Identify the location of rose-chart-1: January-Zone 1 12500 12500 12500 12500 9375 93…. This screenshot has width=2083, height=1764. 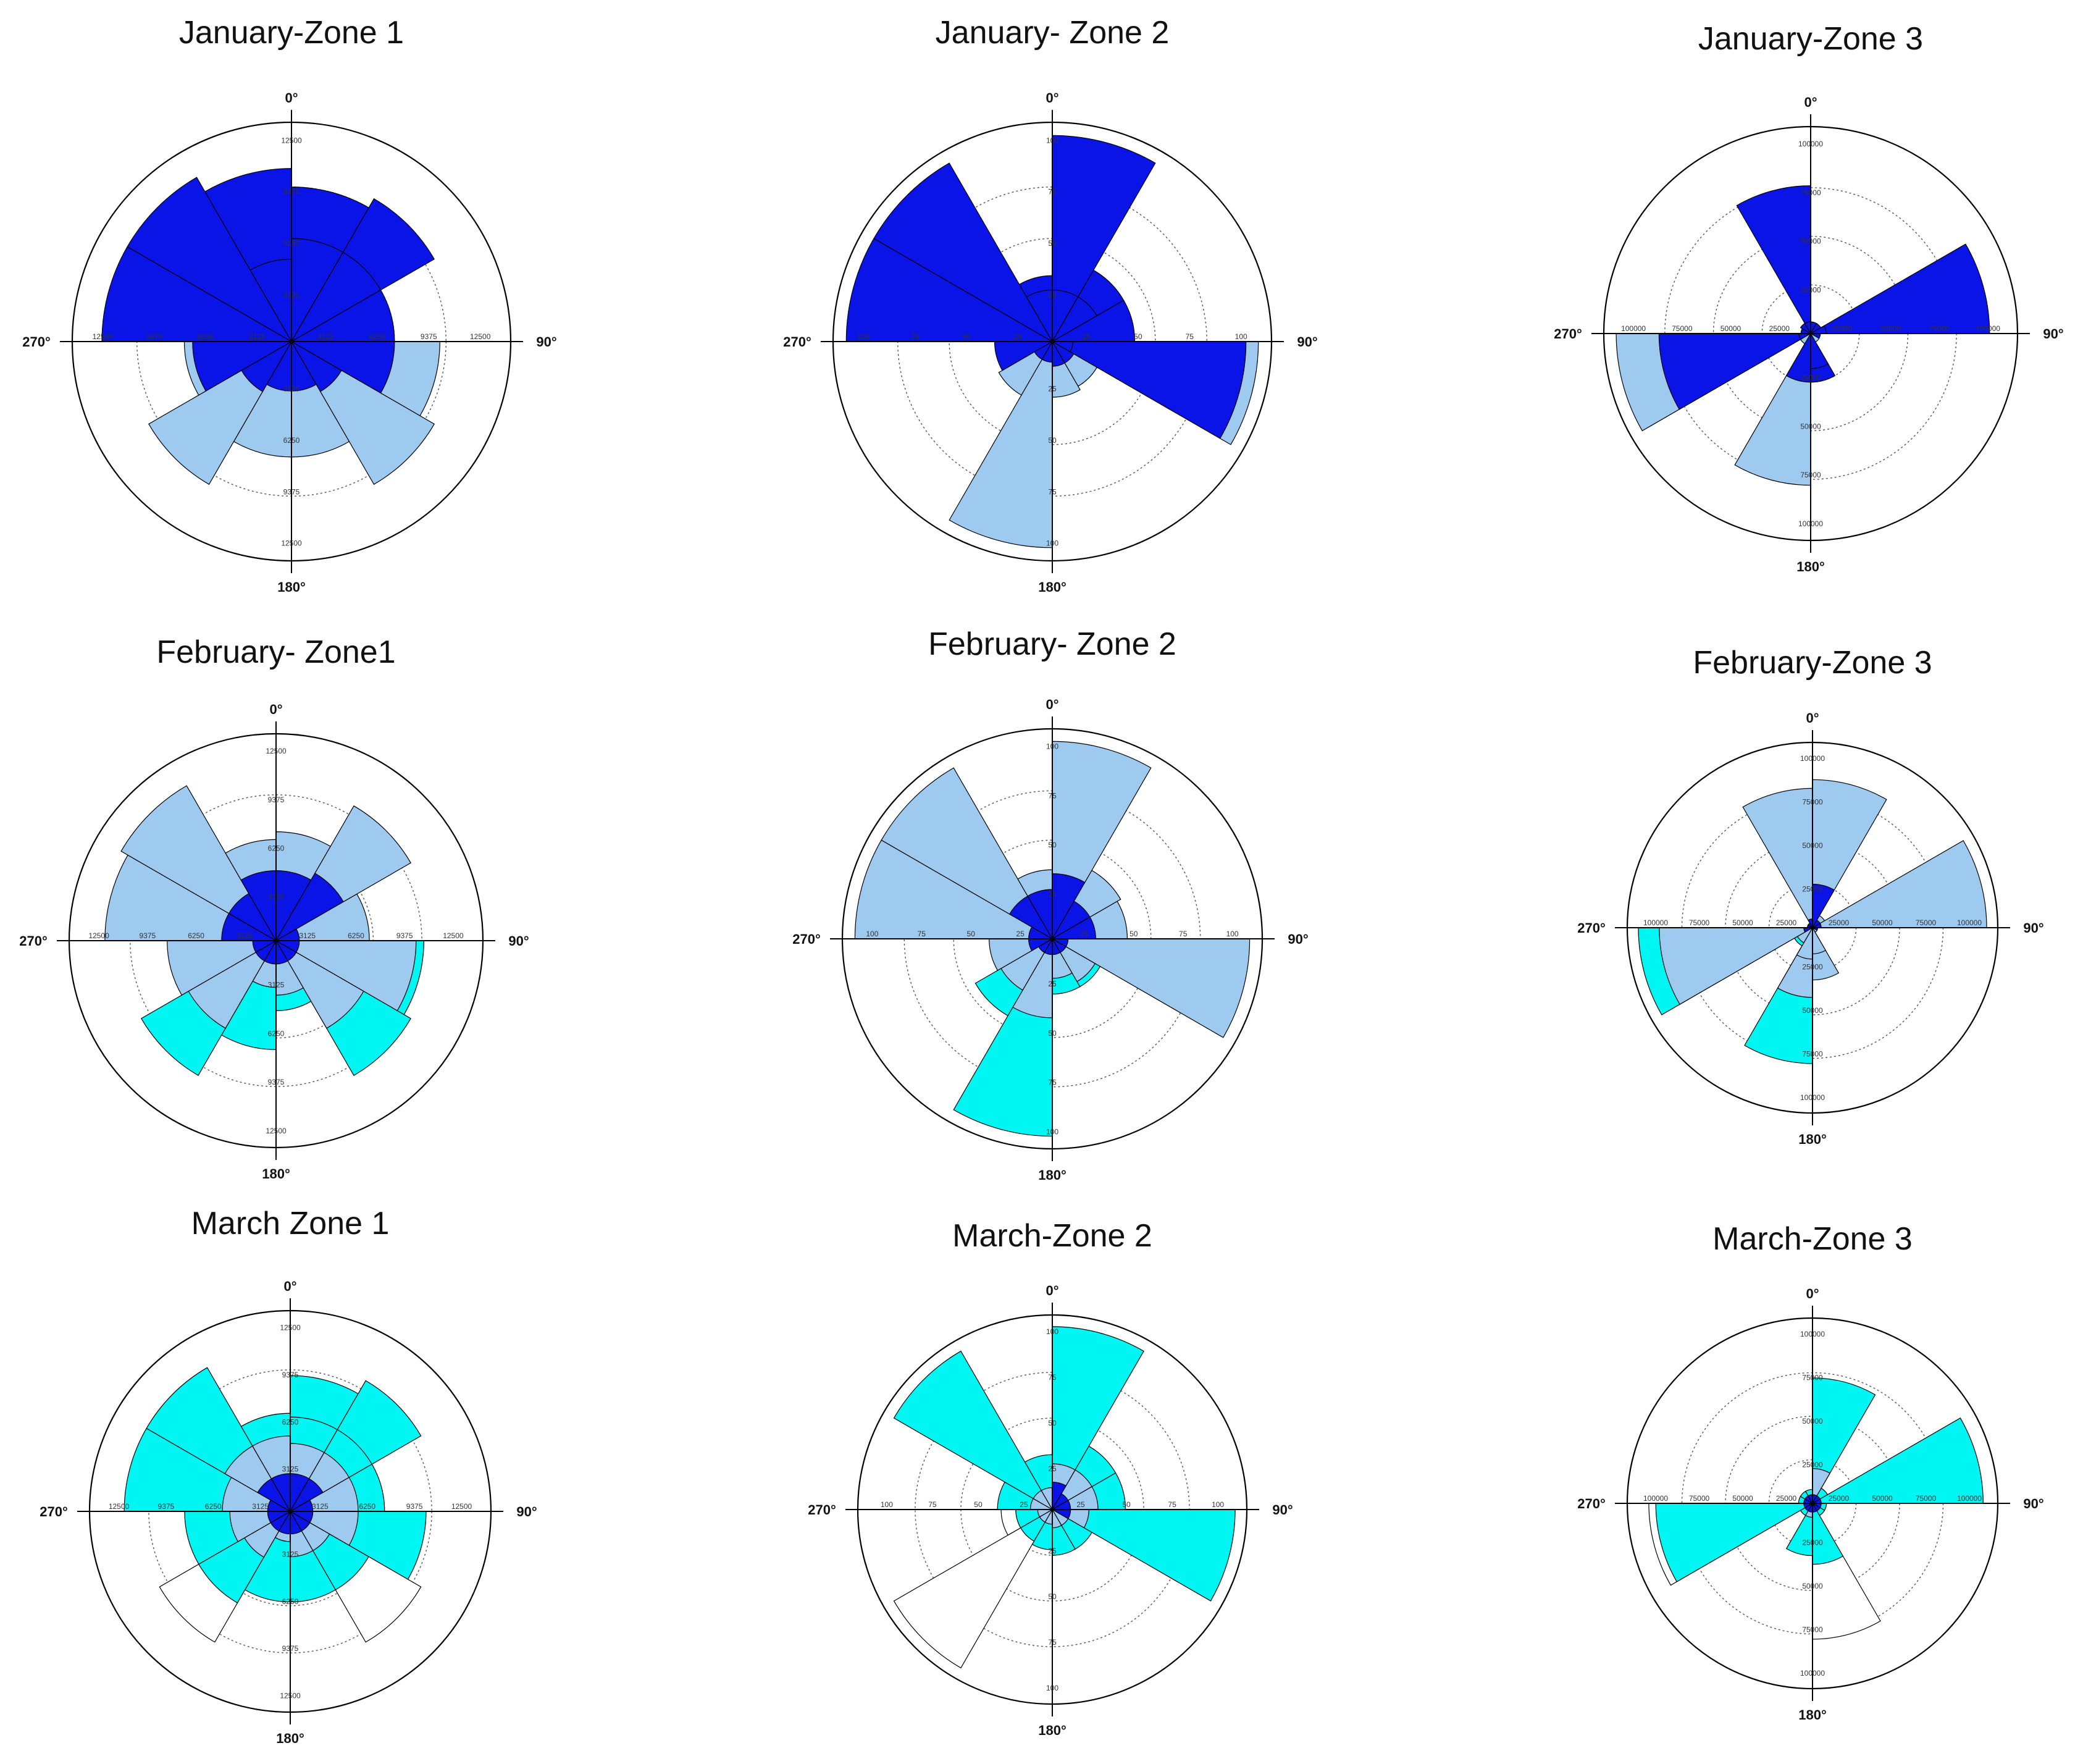
(289, 305).